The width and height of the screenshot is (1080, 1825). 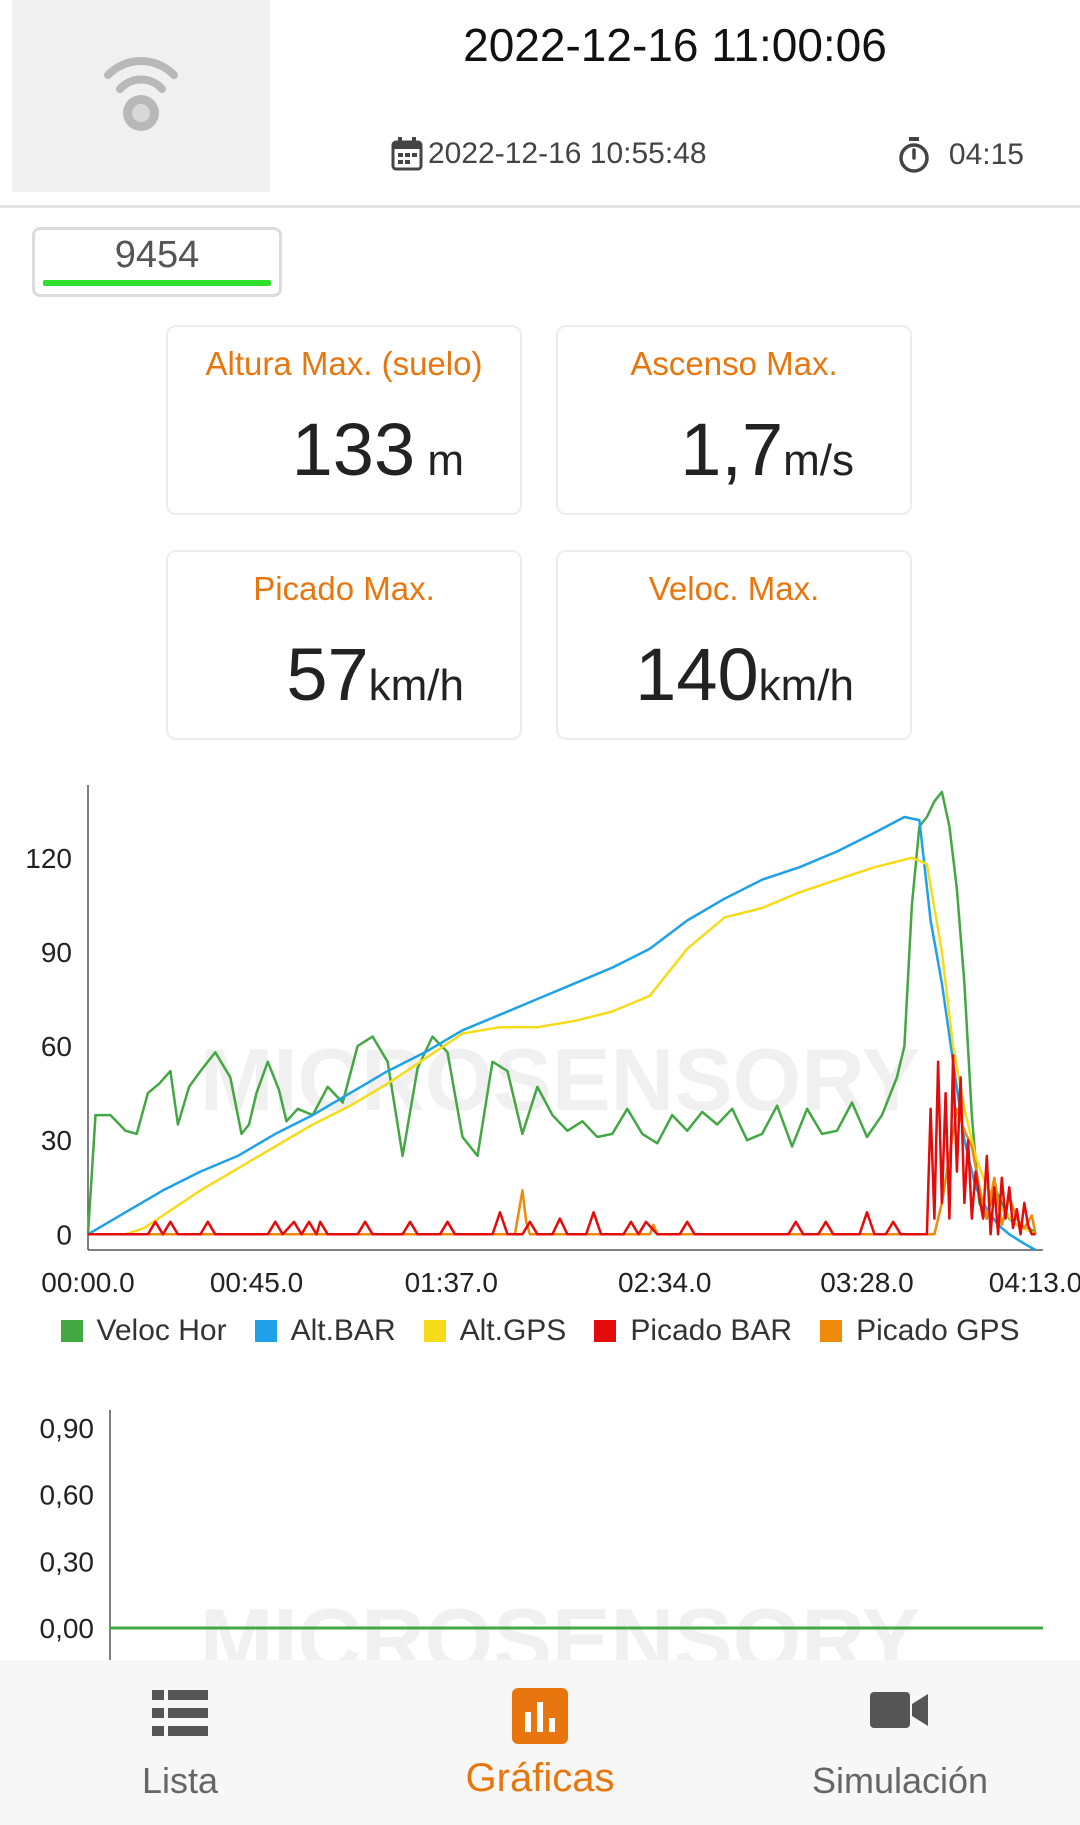 What do you see at coordinates (697, 674) in the screenshot?
I see `stat-number: 140` at bounding box center [697, 674].